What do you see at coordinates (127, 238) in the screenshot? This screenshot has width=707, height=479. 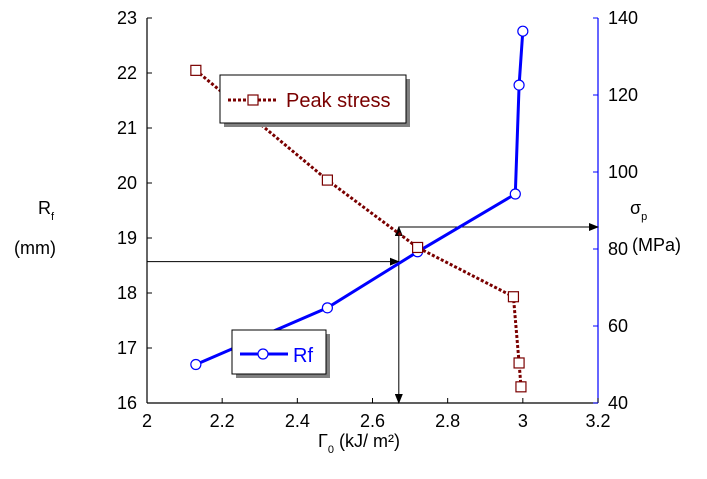 I see `left-y-tick-label: 19` at bounding box center [127, 238].